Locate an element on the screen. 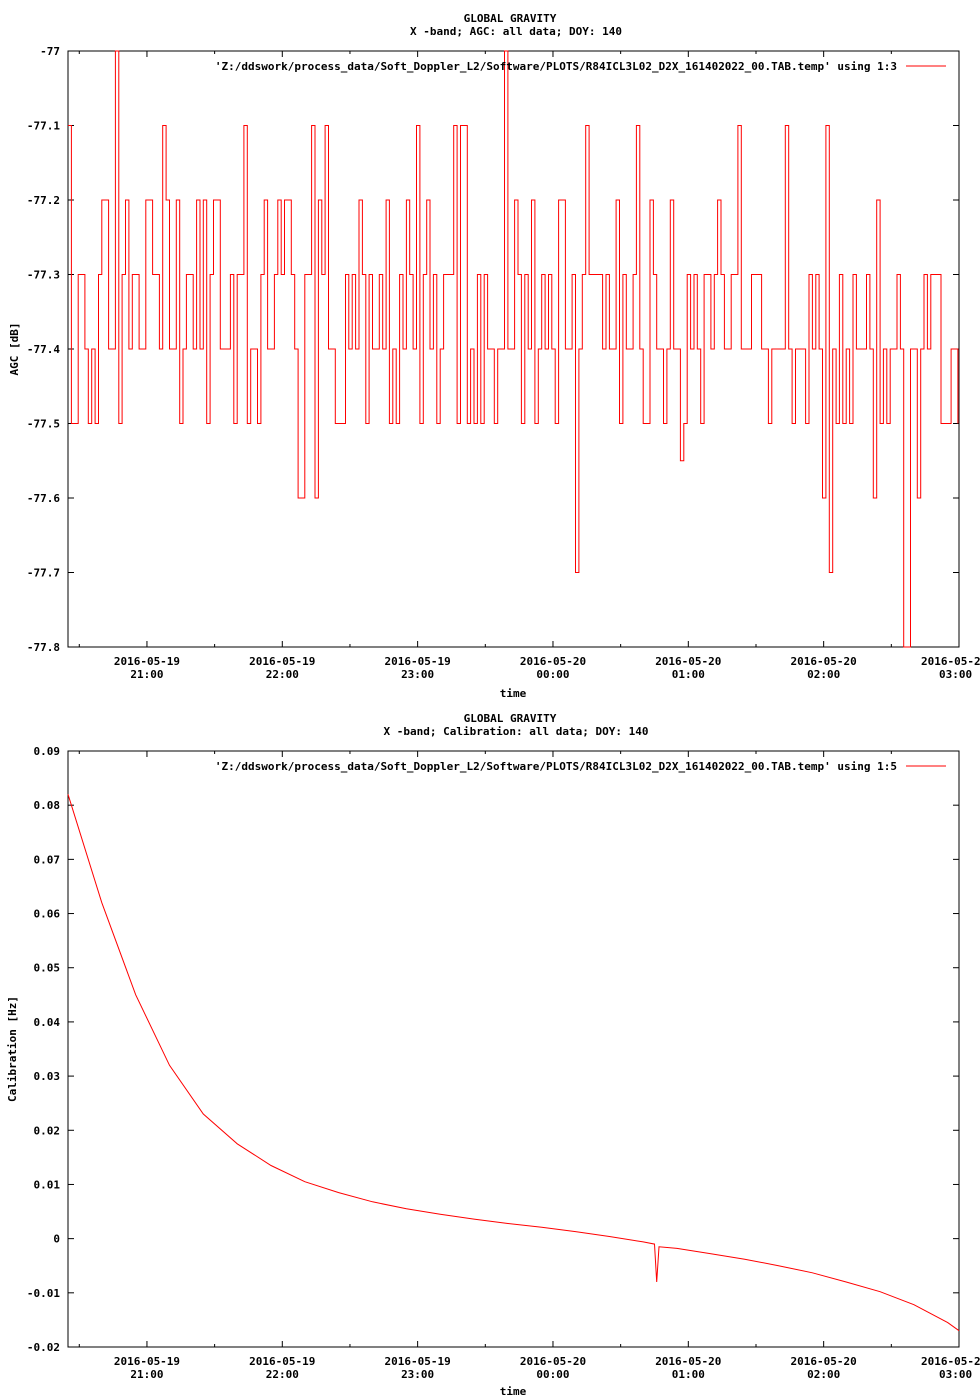 Image resolution: width=980 pixels, height=1400 pixels. calibration-chart-subtitle: X -band; Calibration: all data; DOY: 140 is located at coordinates (516, 731).